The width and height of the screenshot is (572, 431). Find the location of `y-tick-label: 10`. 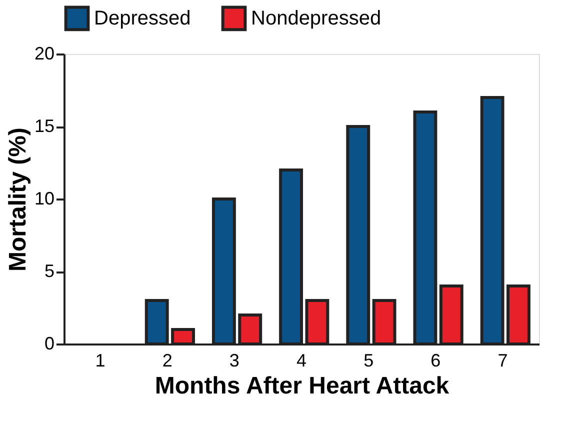

y-tick-label: 10 is located at coordinates (44, 198).